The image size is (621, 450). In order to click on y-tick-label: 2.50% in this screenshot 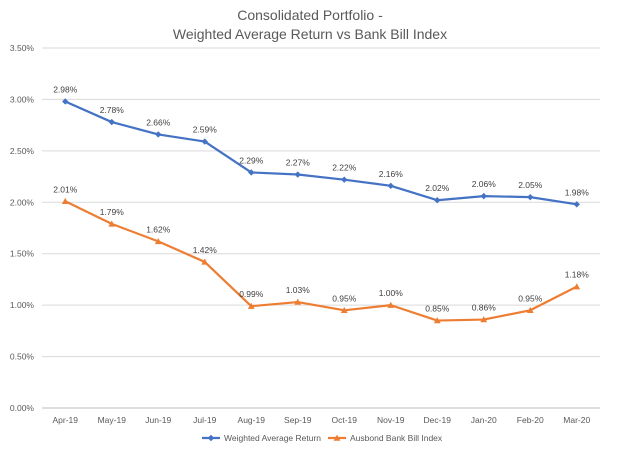, I will do `click(22, 151)`.